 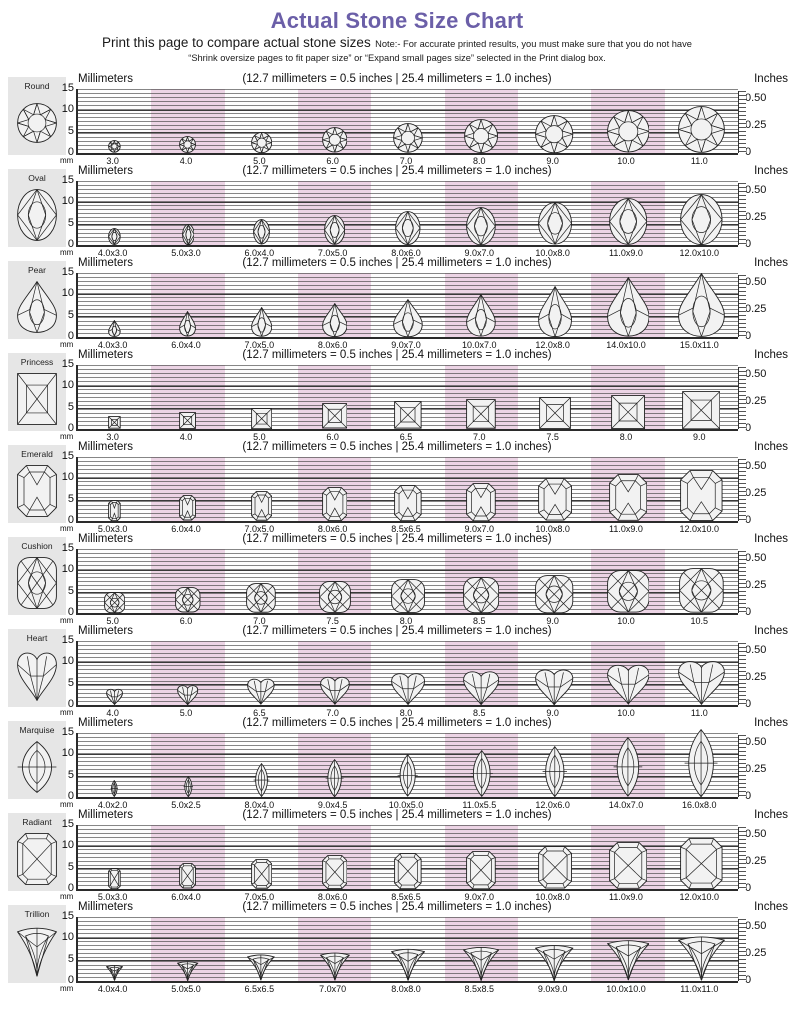 I want to click on shape-badge-oval: Oval, so click(x=37, y=208).